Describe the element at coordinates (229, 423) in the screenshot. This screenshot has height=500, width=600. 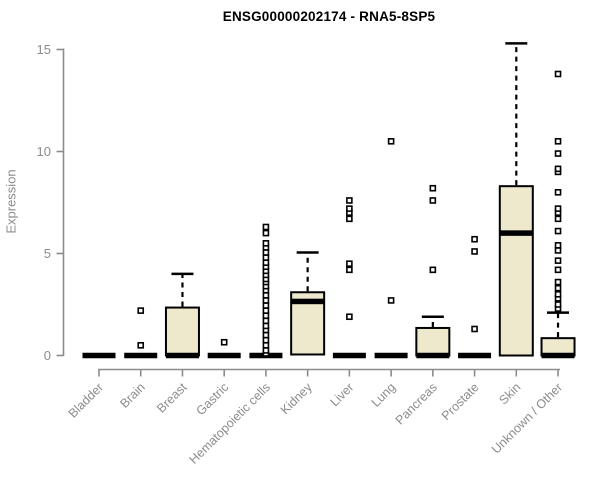
I see `x-tick-label: Hematopoietic cells` at that location.